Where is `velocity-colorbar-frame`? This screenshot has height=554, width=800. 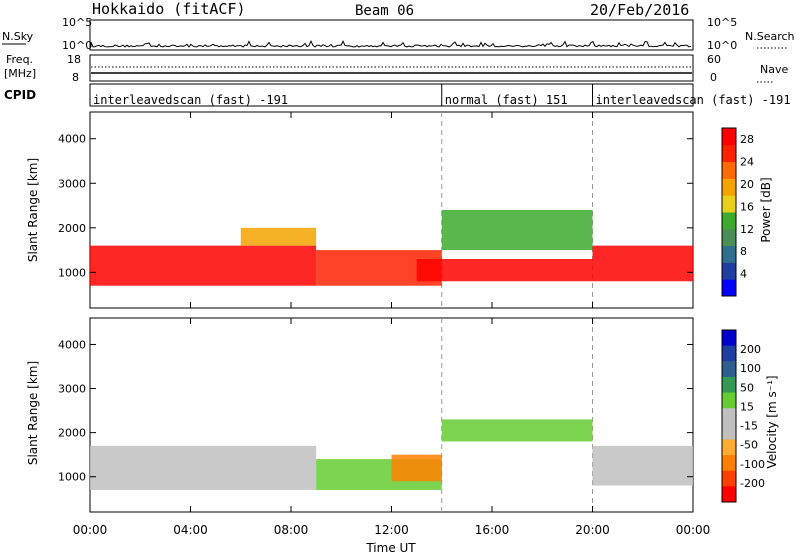
velocity-colorbar-frame is located at coordinates (729, 416).